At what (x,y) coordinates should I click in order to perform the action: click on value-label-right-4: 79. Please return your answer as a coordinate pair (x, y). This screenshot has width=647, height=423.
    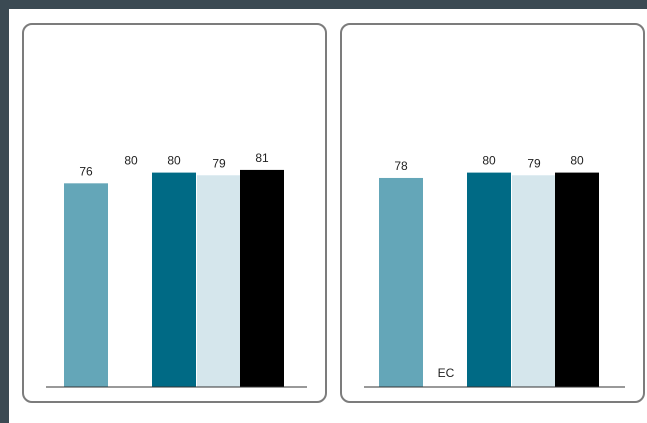
    Looking at the image, I should click on (534, 163).